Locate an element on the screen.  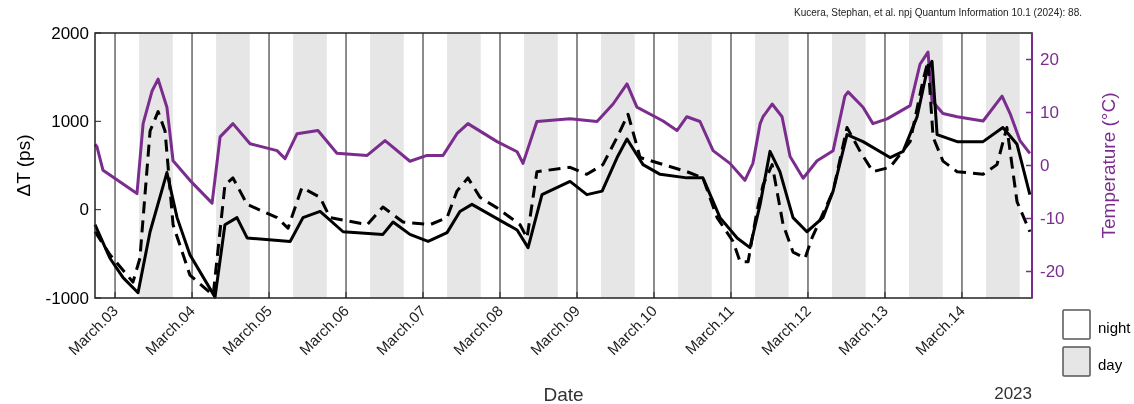
x-axis-title: Date is located at coordinates (563, 394).